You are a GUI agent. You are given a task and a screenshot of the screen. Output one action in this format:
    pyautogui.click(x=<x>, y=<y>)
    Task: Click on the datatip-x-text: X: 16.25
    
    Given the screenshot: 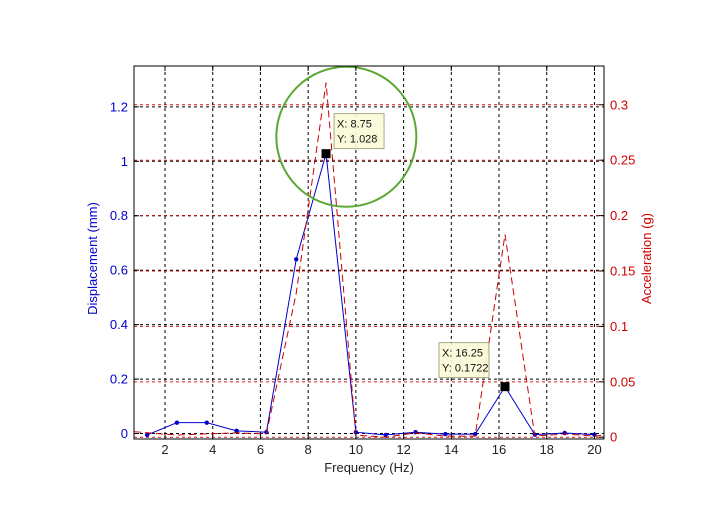 What is the action you would take?
    pyautogui.click(x=462, y=354)
    